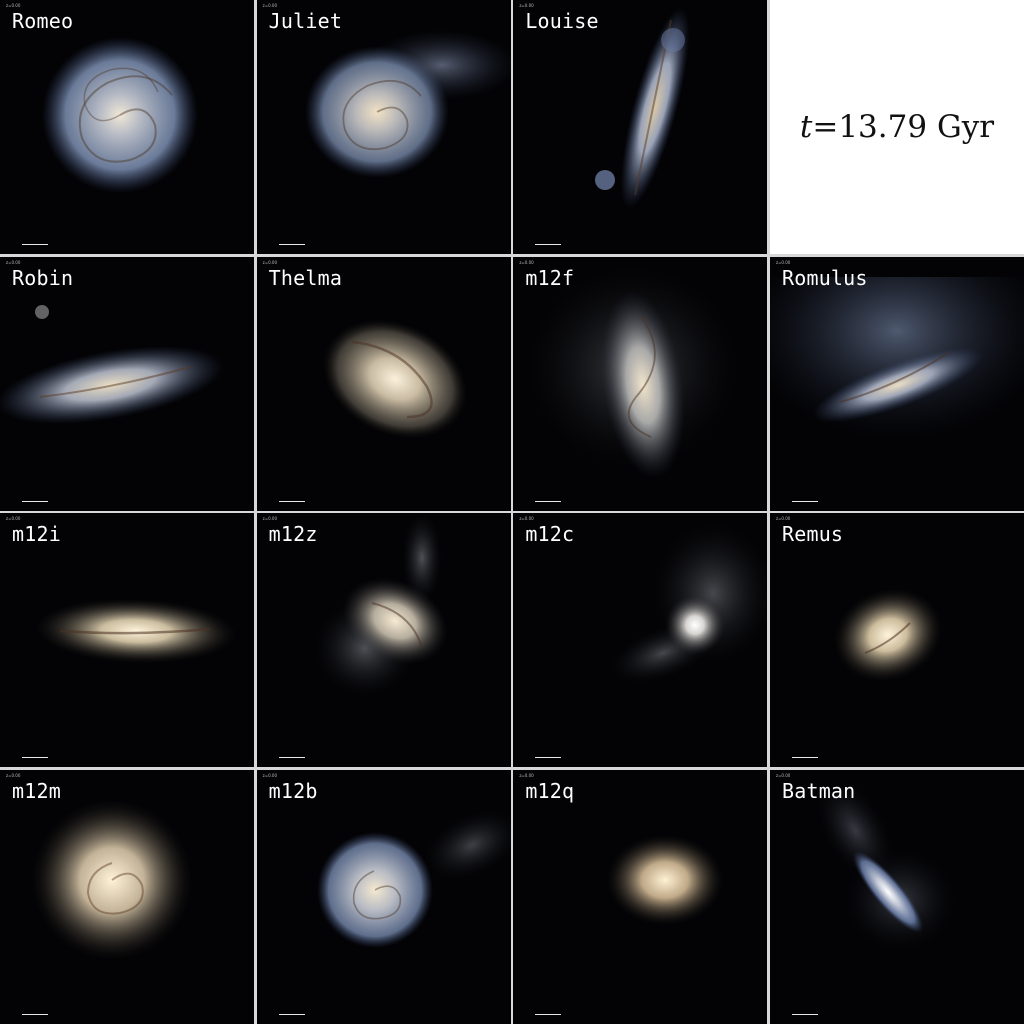 The width and height of the screenshot is (1024, 1024). I want to click on galaxy-panel-m12q: z=0.00 m12q, so click(640, 896).